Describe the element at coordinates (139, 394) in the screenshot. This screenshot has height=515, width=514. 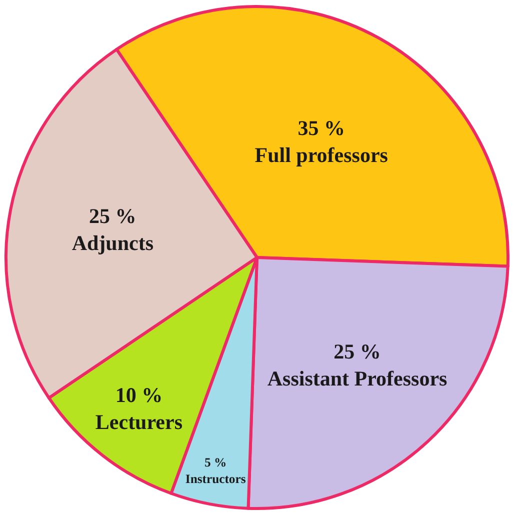
I see `data-label: 10 %` at that location.